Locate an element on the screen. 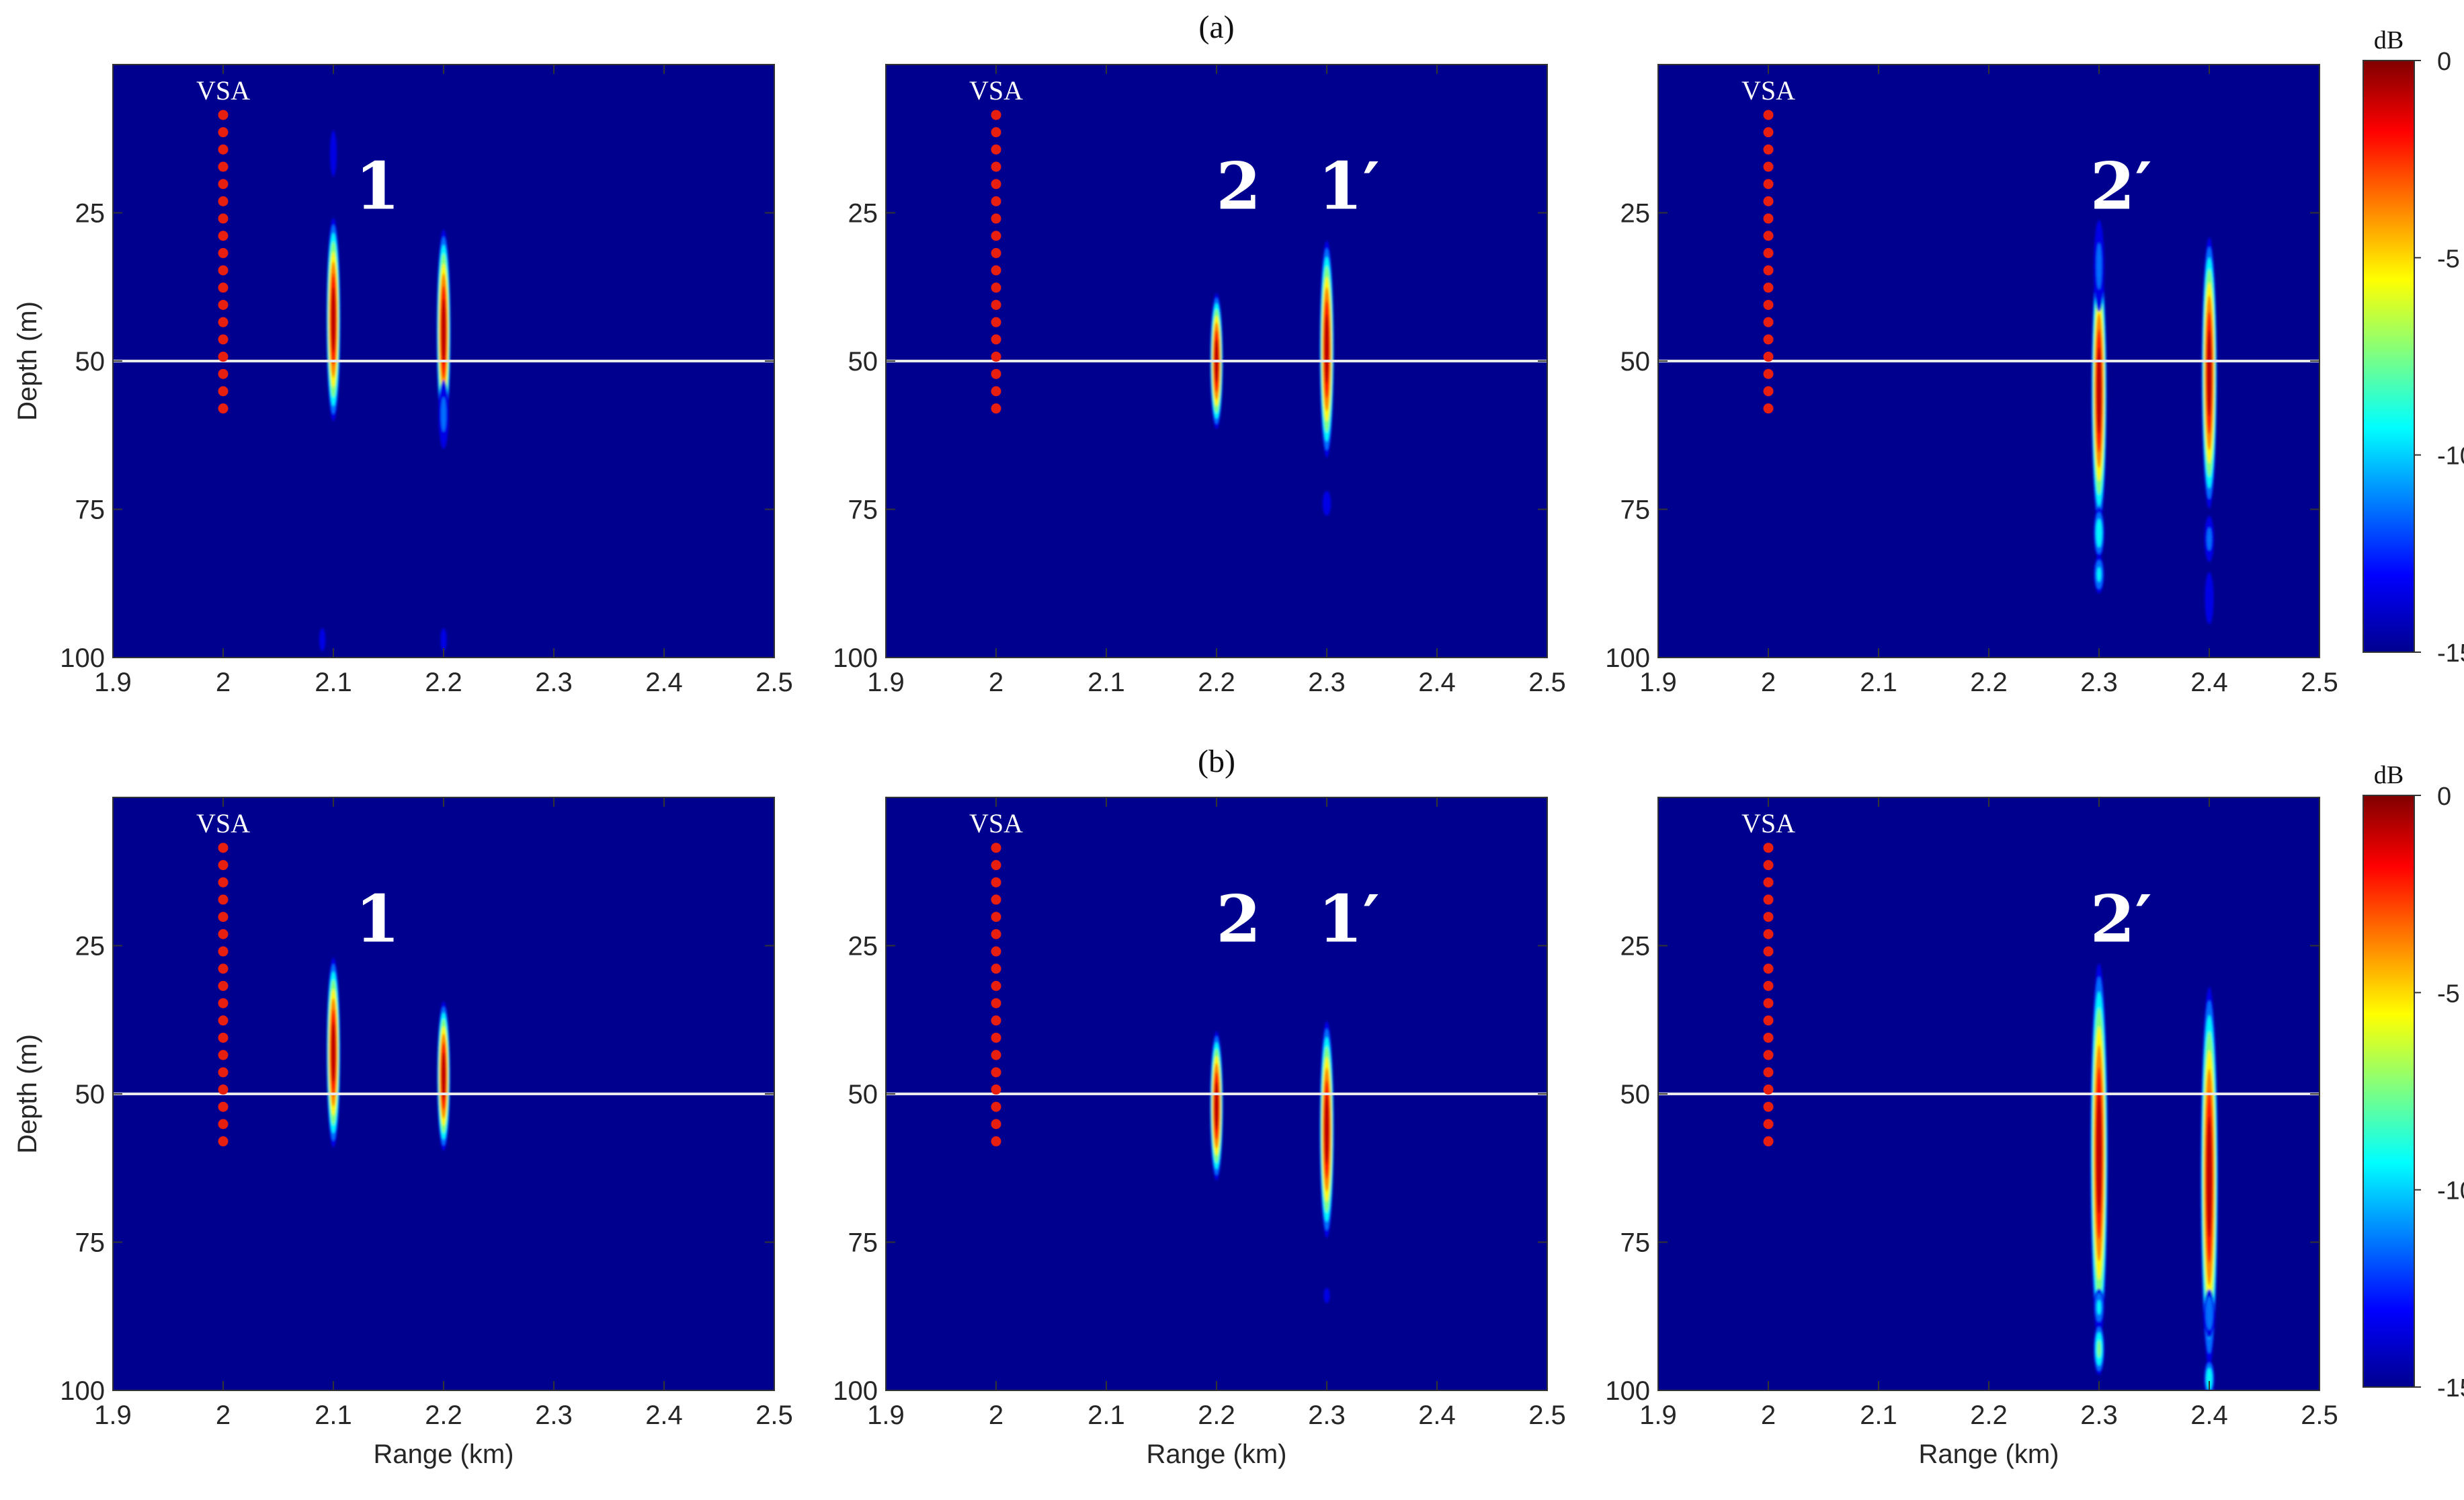 This screenshot has width=2464, height=1500. colorbar-tick-label: -15 is located at coordinates (2450, 653).